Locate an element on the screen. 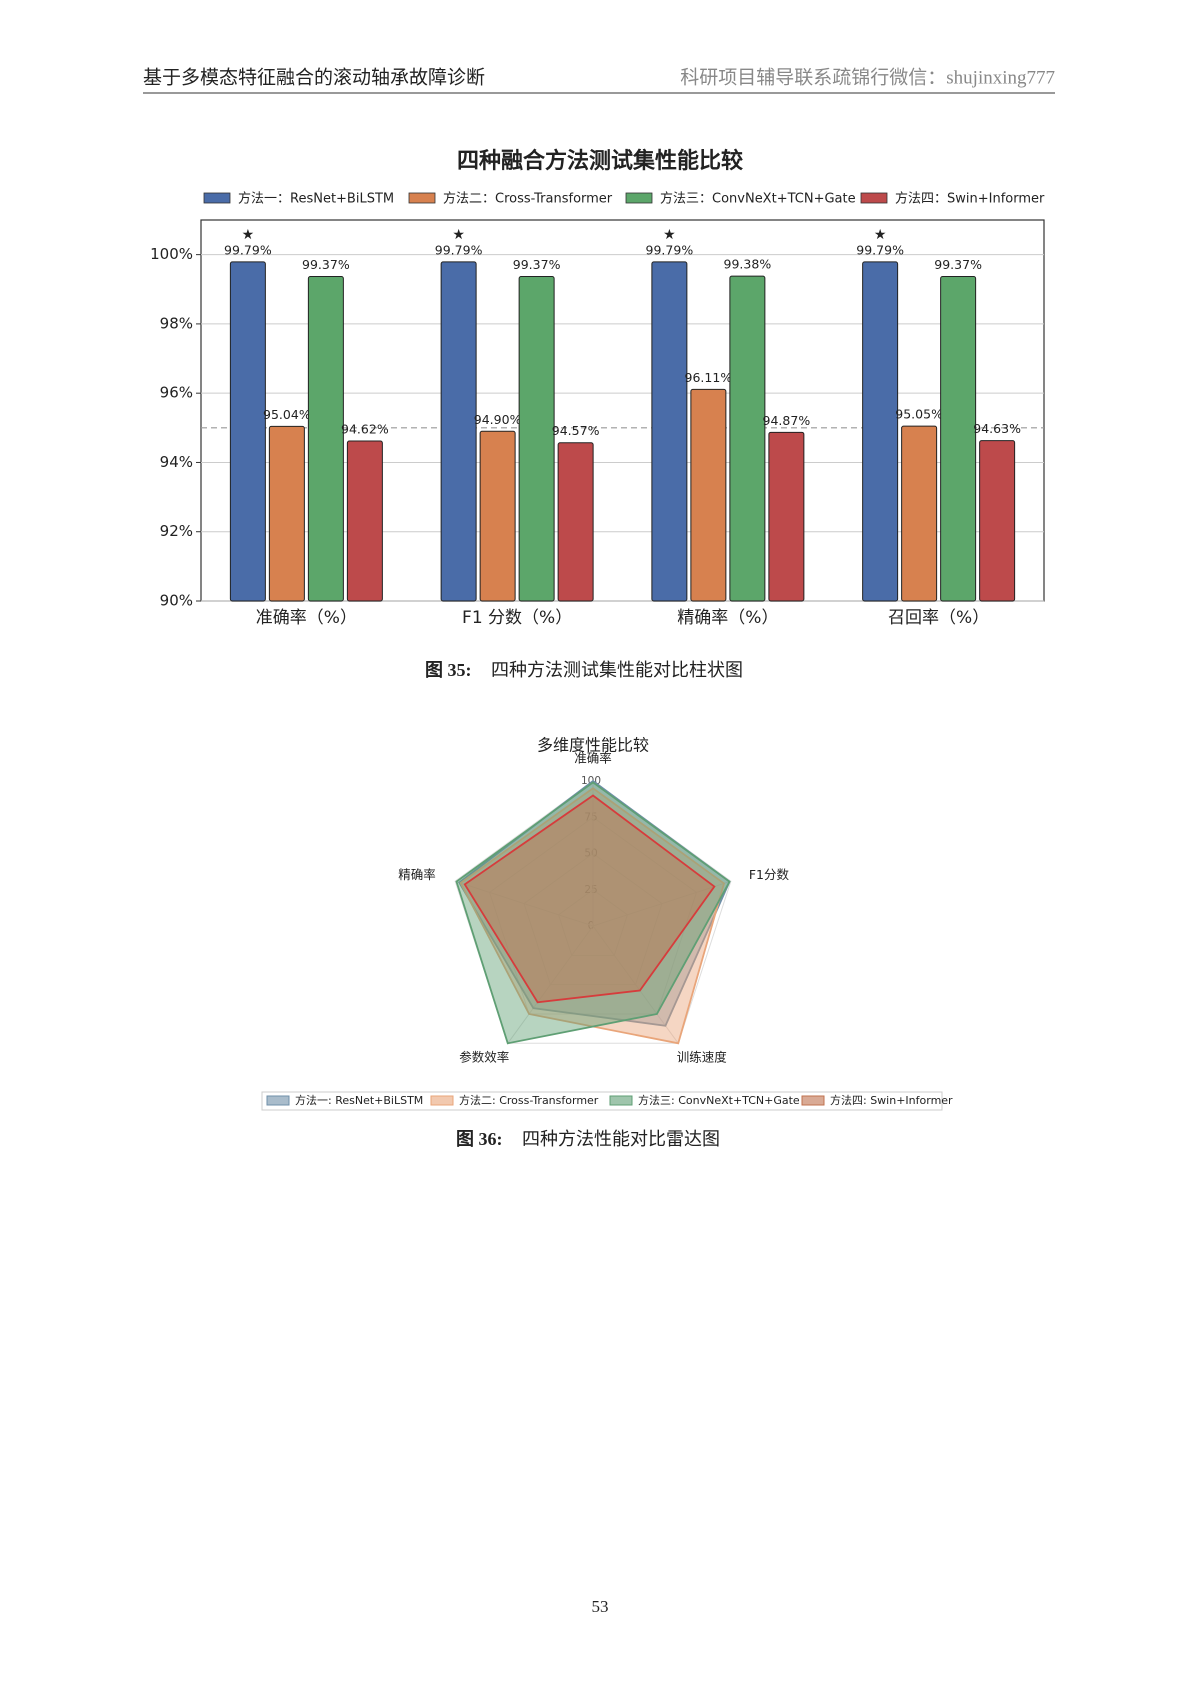 The width and height of the screenshot is (1191, 1684). page-number: 53 is located at coordinates (600, 1606).